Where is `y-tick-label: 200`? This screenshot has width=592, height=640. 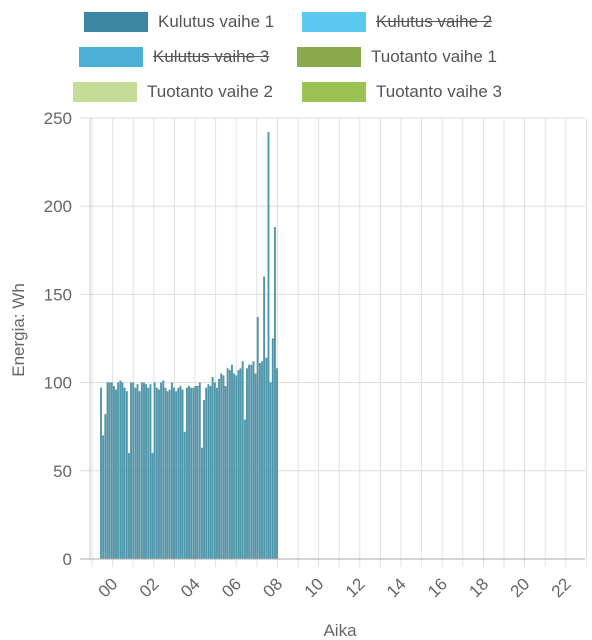
y-tick-label: 200 is located at coordinates (58, 206).